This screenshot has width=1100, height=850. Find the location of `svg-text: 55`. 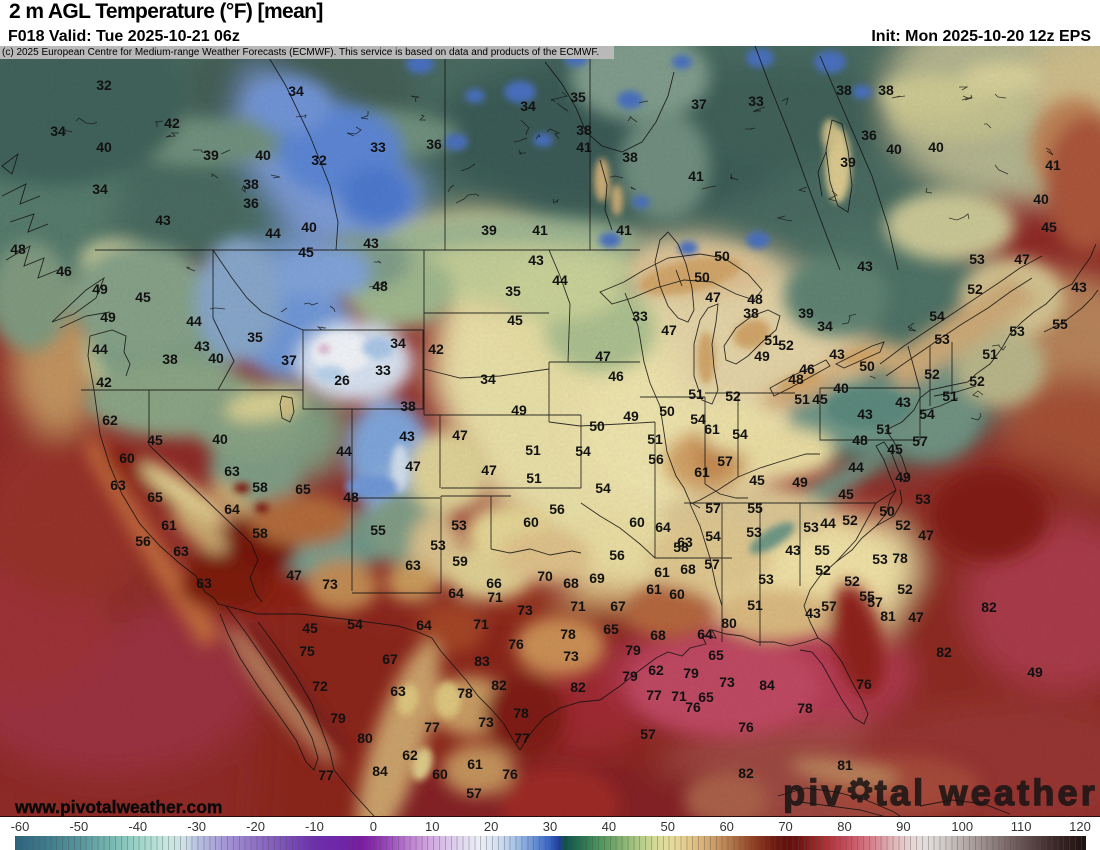

svg-text: 55 is located at coordinates (867, 596).